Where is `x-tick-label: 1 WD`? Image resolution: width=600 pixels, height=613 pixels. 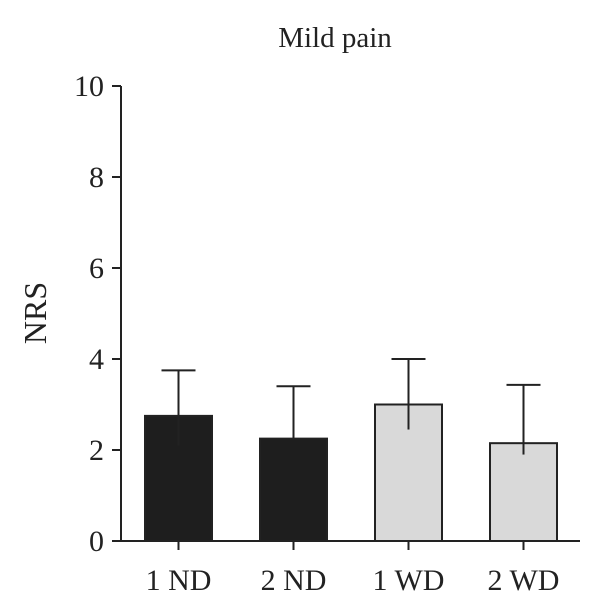 x-tick-label: 1 WD is located at coordinates (409, 580).